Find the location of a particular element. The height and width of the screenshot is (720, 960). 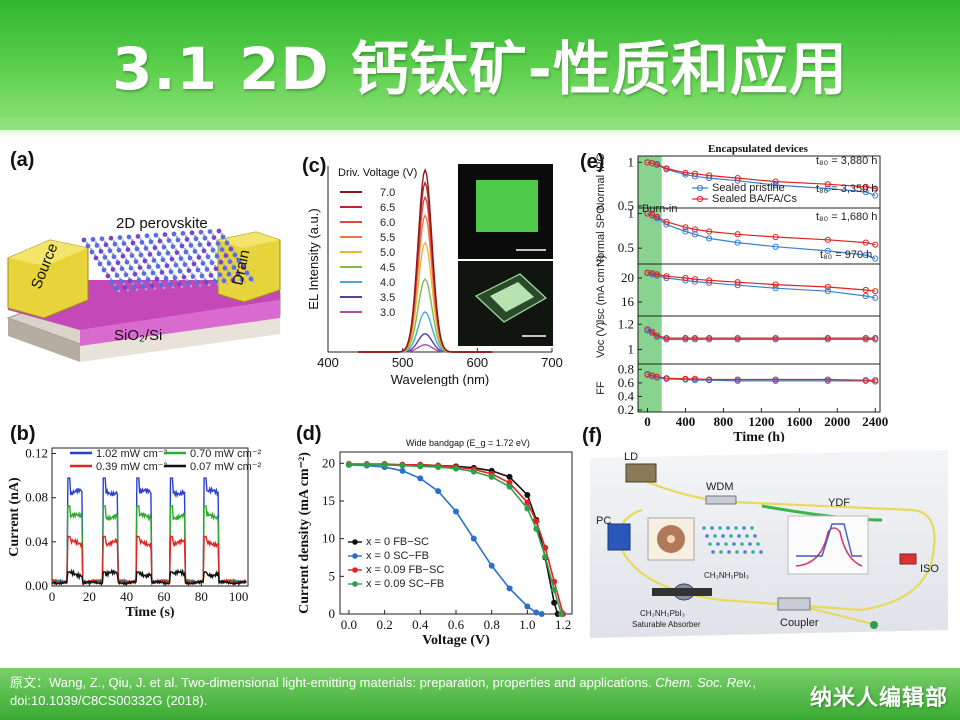

panel-d-label: (d) is located at coordinates (309, 434).